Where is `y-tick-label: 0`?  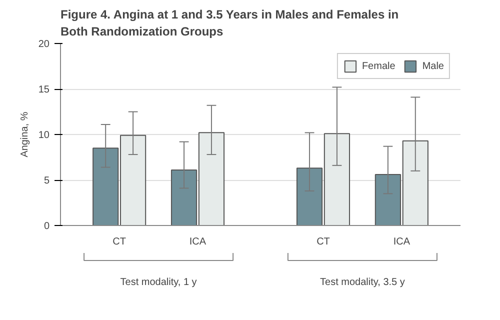
y-tick-label: 0 is located at coordinates (47, 226).